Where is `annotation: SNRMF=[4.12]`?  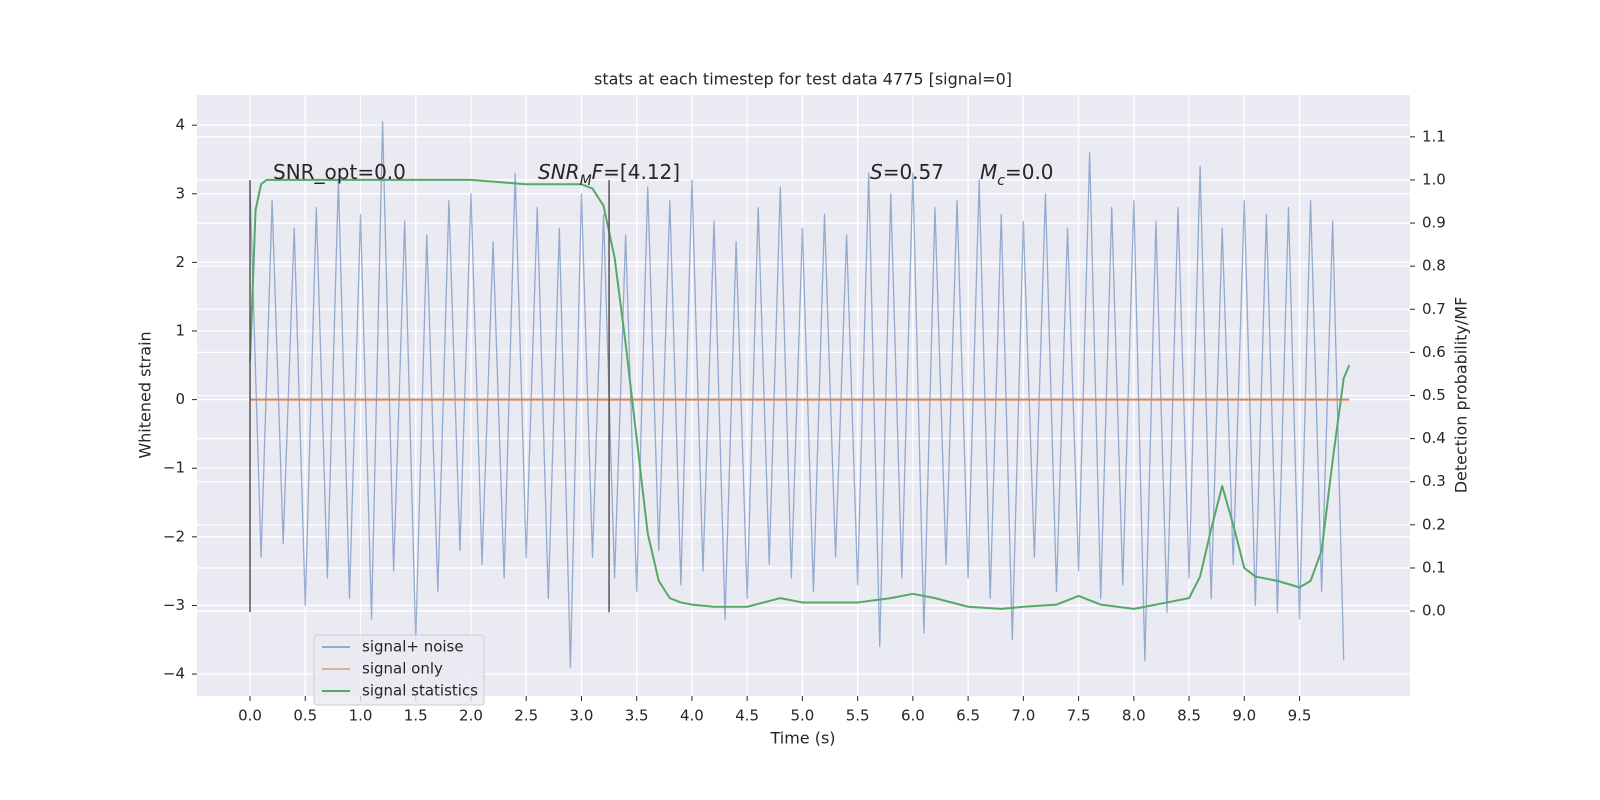
annotation: SNRMF=[4.12] is located at coordinates (609, 175).